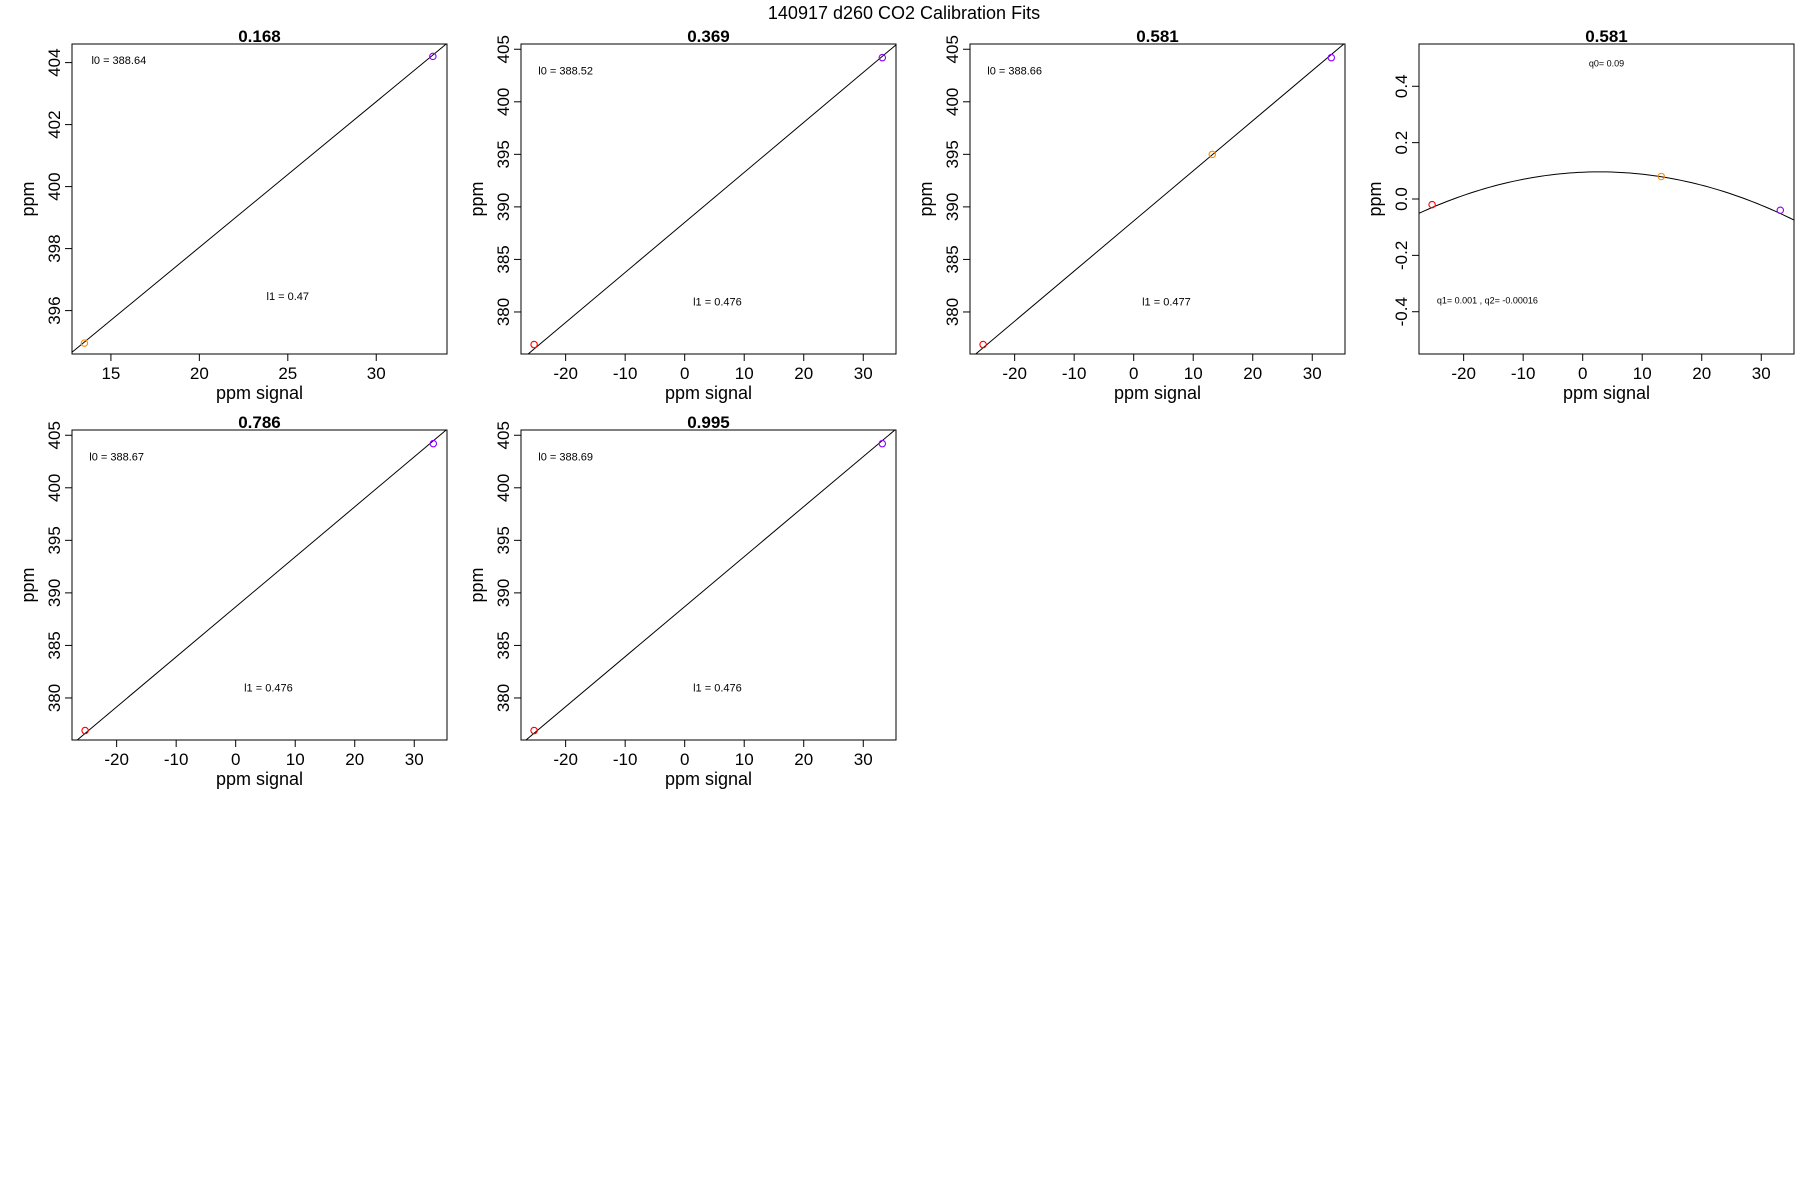 The height and width of the screenshot is (1200, 1800). What do you see at coordinates (1401, 143) in the screenshot?
I see `y-tick-label: 0.2` at bounding box center [1401, 143].